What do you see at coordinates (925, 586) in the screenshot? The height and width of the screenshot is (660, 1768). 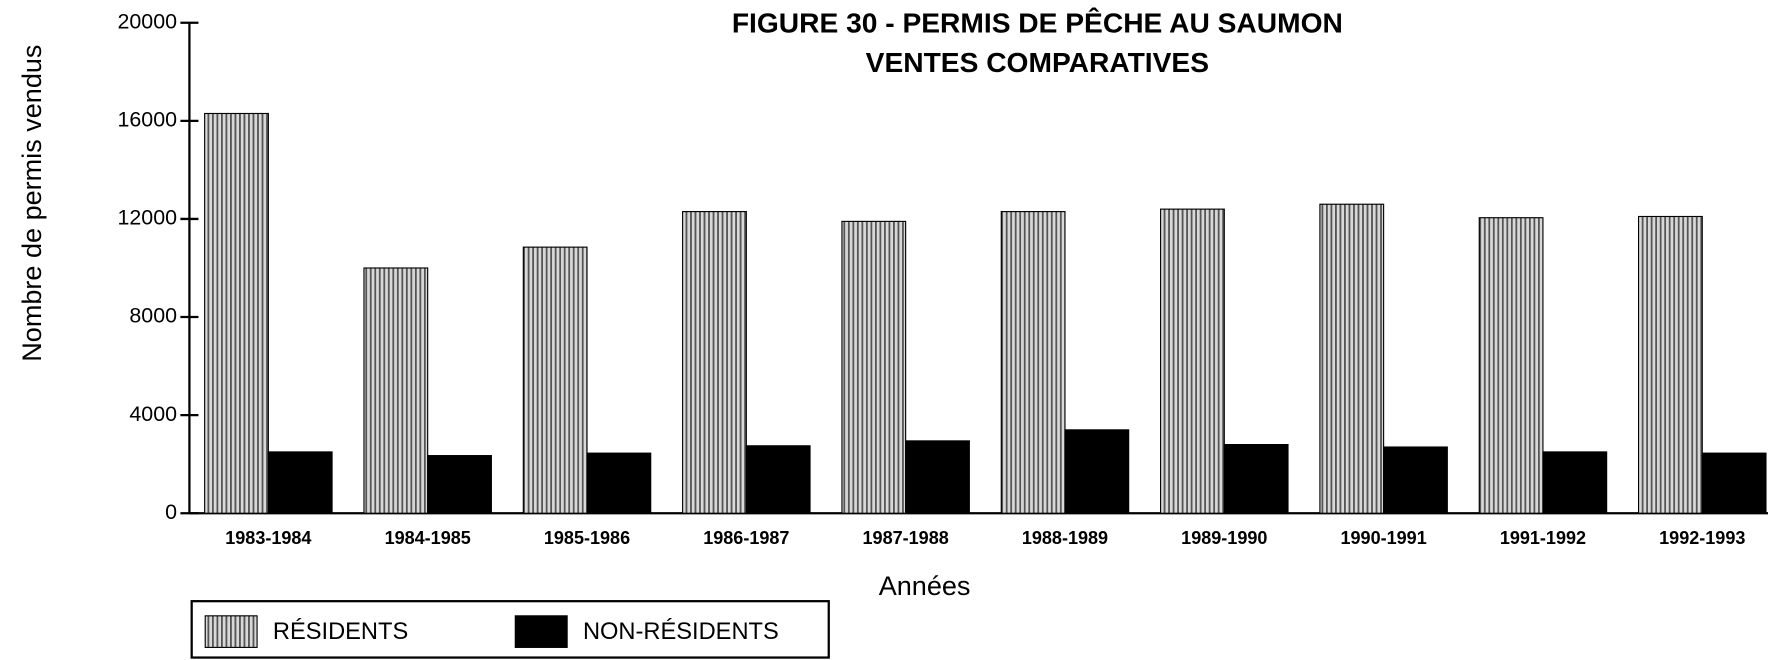 I see `x-axis-label: Années` at bounding box center [925, 586].